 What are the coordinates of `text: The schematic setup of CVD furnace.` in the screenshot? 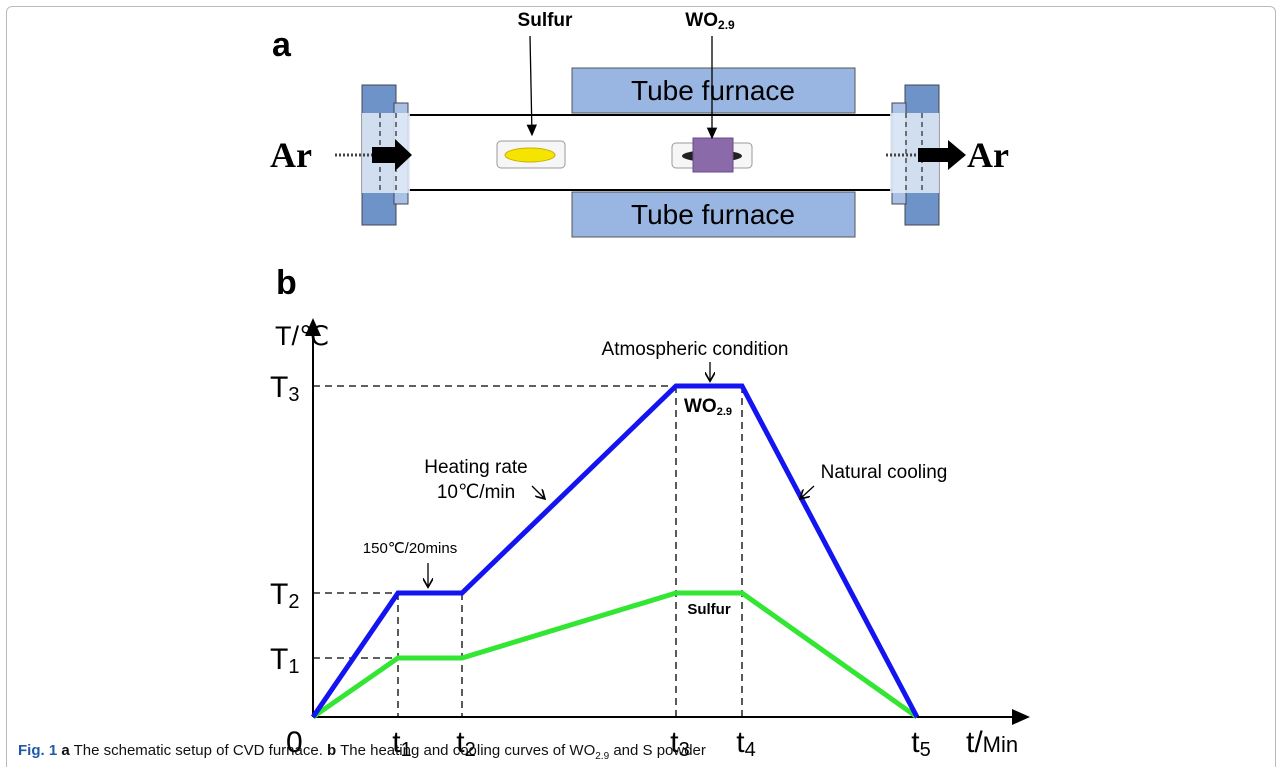 It's located at (198, 750).